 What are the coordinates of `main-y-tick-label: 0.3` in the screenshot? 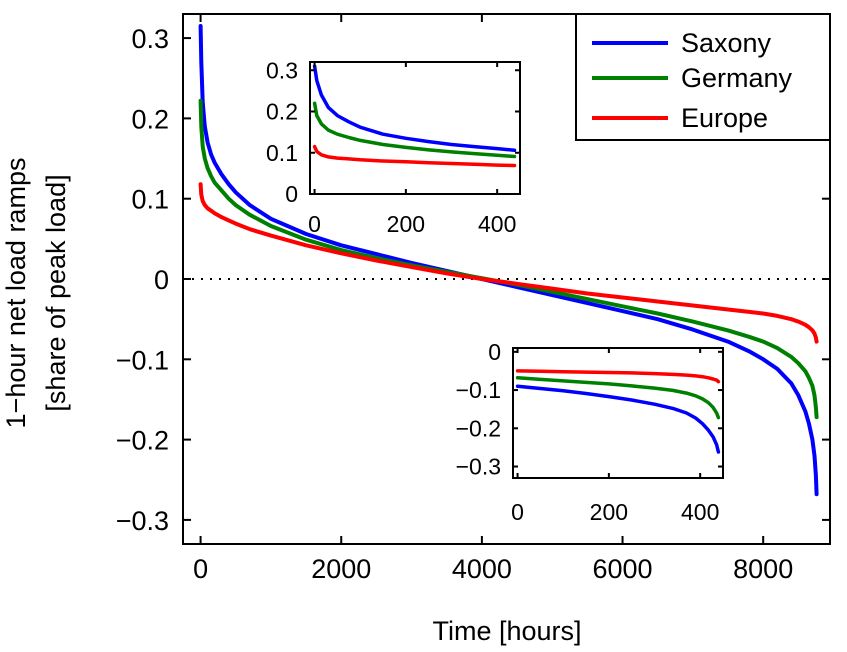 It's located at (150, 39).